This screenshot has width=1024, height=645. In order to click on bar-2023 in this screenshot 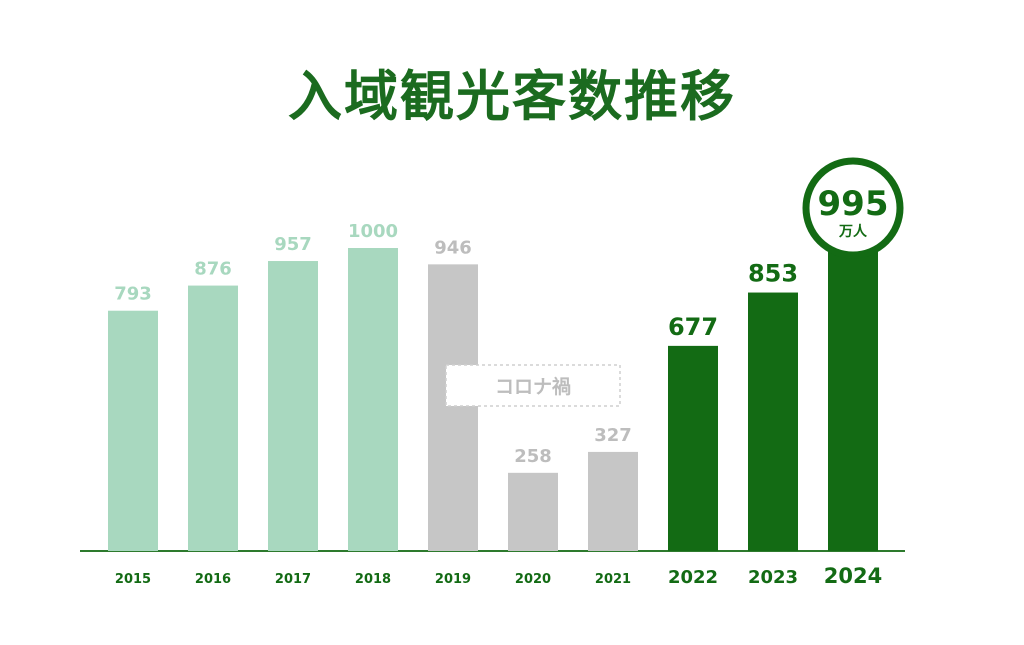, I will do `click(773, 421)`.